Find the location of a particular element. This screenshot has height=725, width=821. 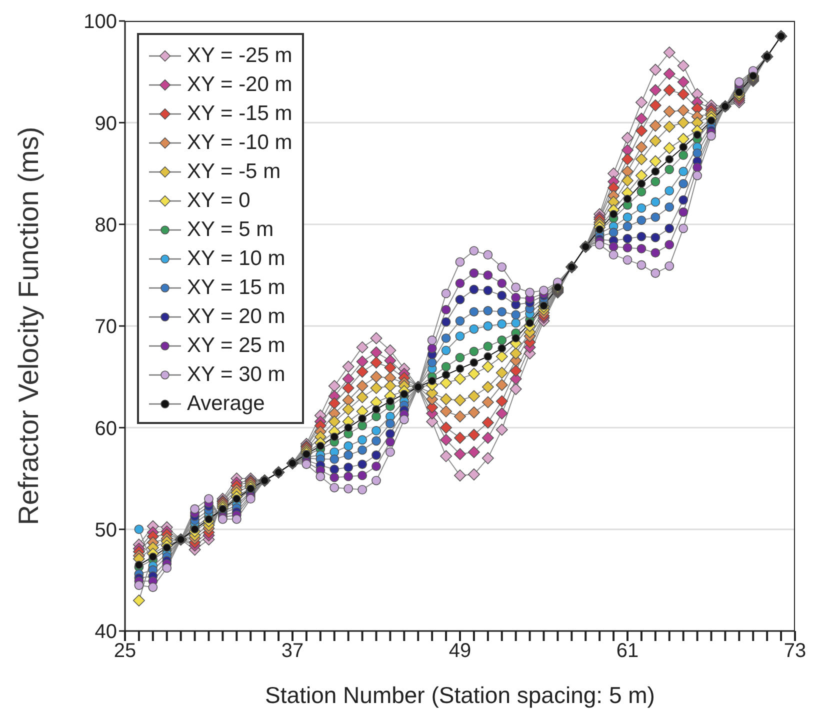

legend-label: XY = -10 m is located at coordinates (239, 143).